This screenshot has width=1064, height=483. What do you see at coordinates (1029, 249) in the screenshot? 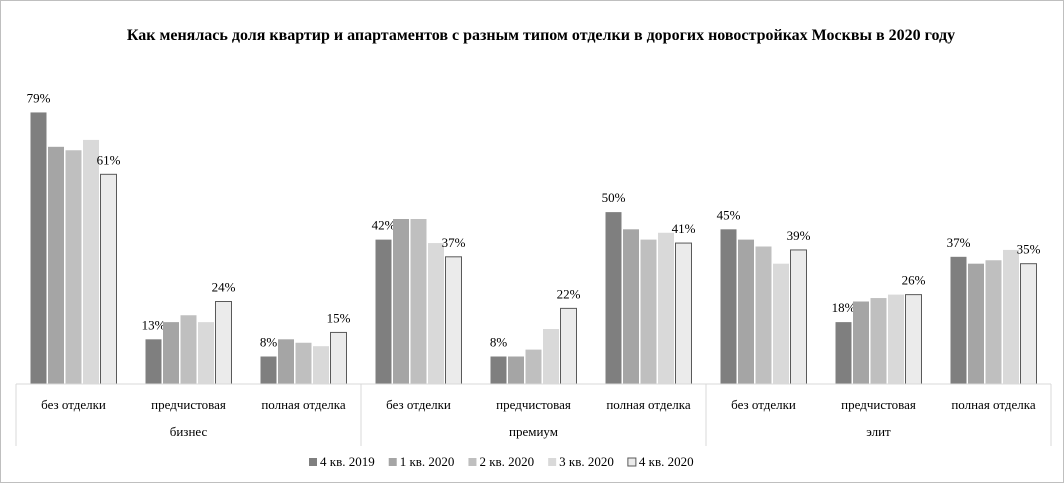
I see `data-label: 35%` at bounding box center [1029, 249].